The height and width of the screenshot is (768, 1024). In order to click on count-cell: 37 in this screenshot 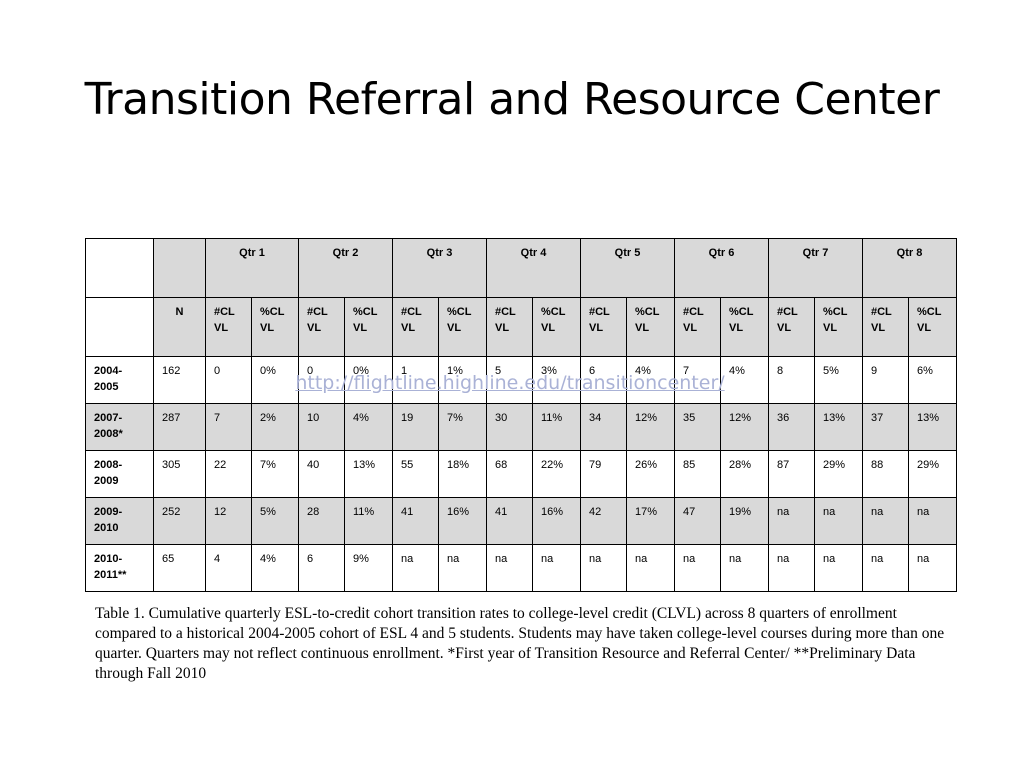, I will do `click(885, 427)`.